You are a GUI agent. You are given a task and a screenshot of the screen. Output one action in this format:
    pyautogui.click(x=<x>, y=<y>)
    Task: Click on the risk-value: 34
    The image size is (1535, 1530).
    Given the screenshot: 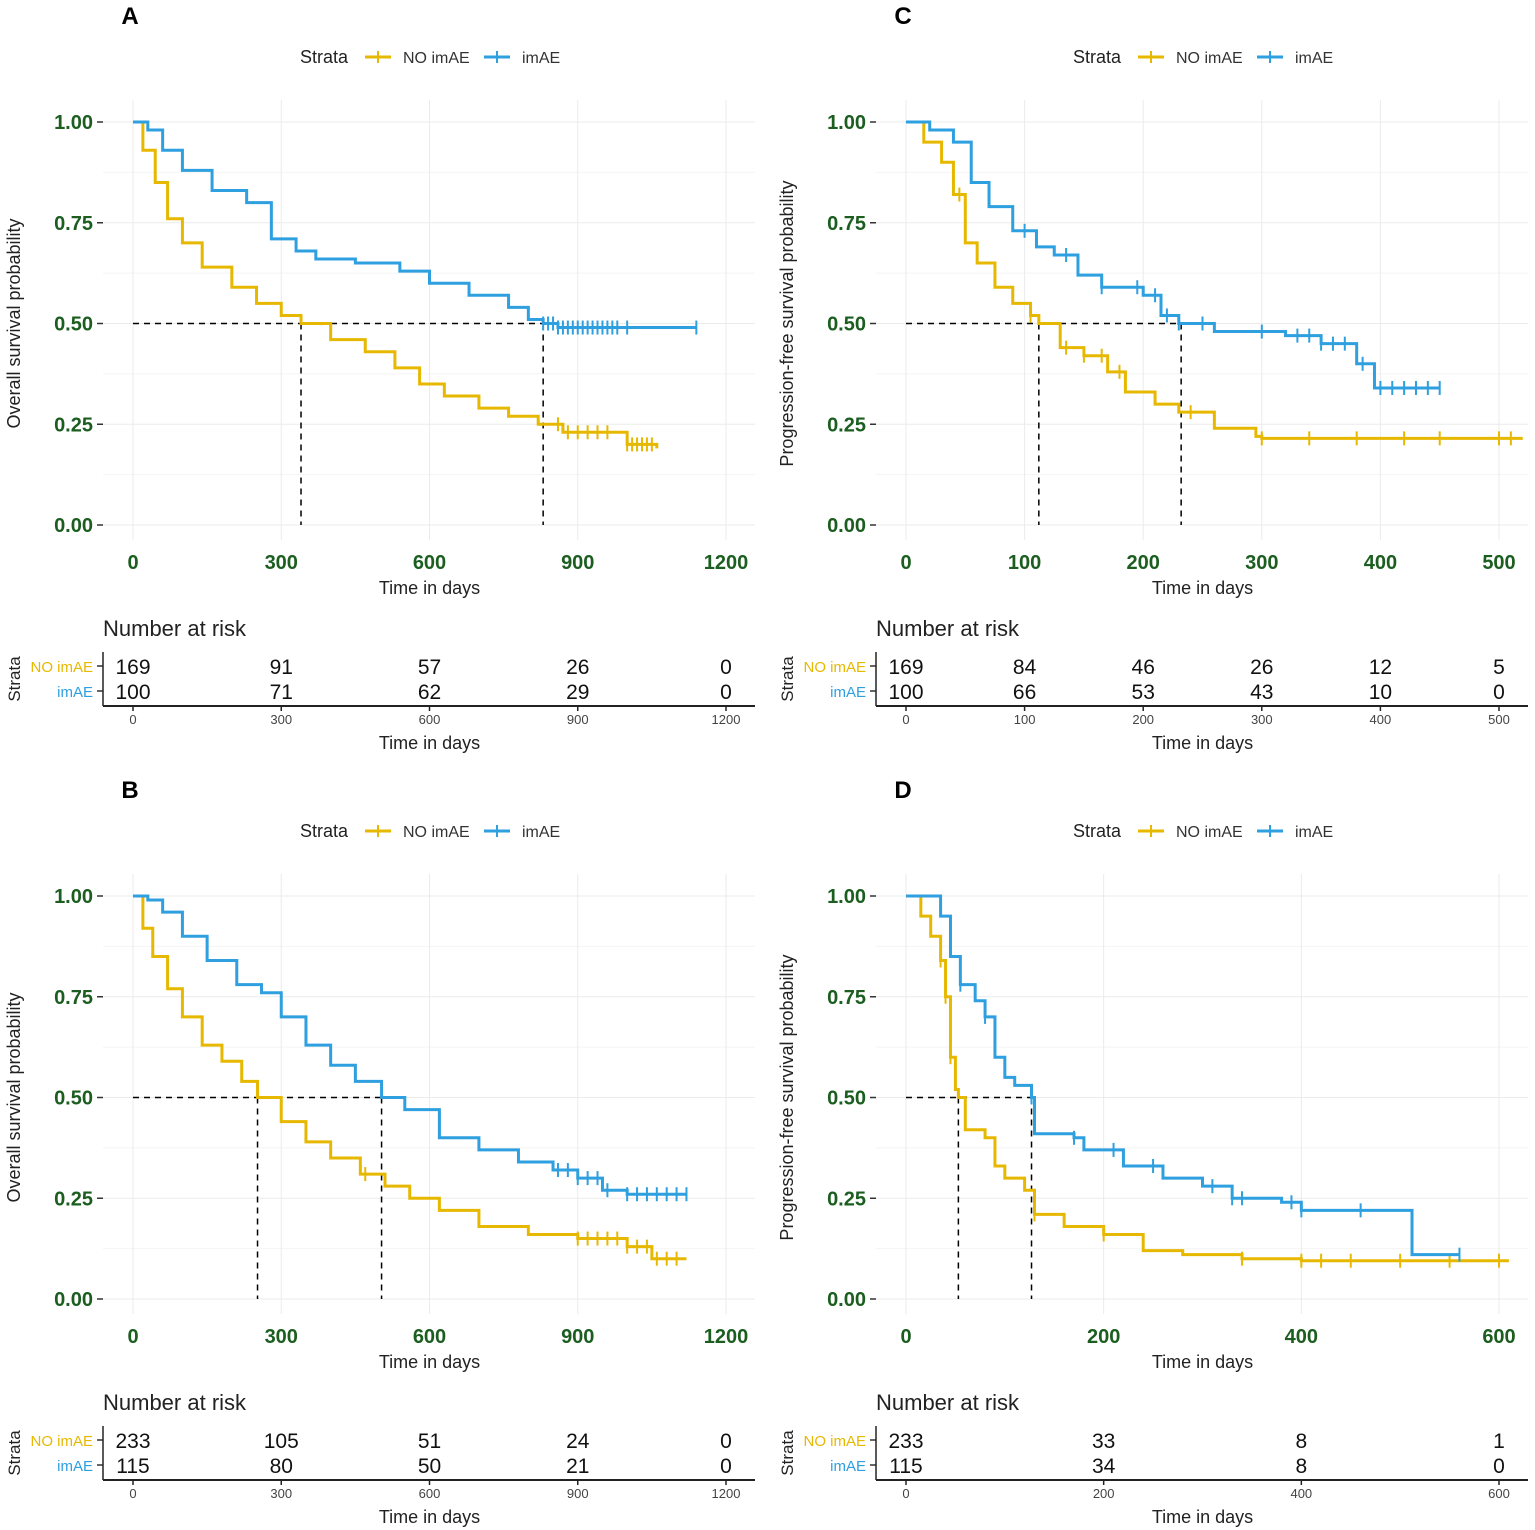 What is the action you would take?
    pyautogui.click(x=1104, y=1466)
    